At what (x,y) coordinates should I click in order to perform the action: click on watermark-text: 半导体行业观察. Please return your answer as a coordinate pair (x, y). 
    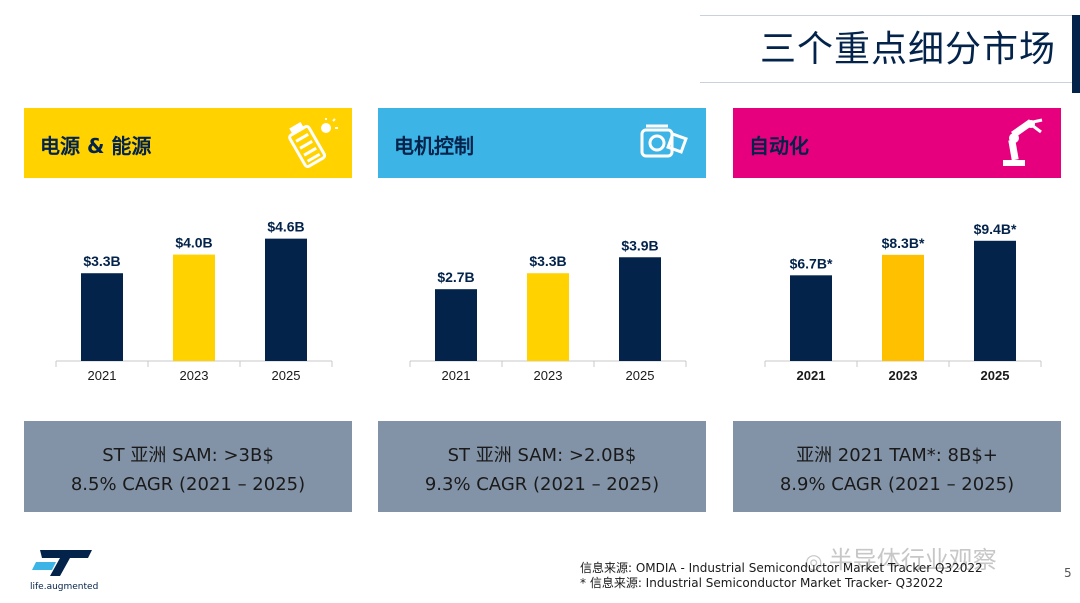
    Looking at the image, I should click on (912, 560).